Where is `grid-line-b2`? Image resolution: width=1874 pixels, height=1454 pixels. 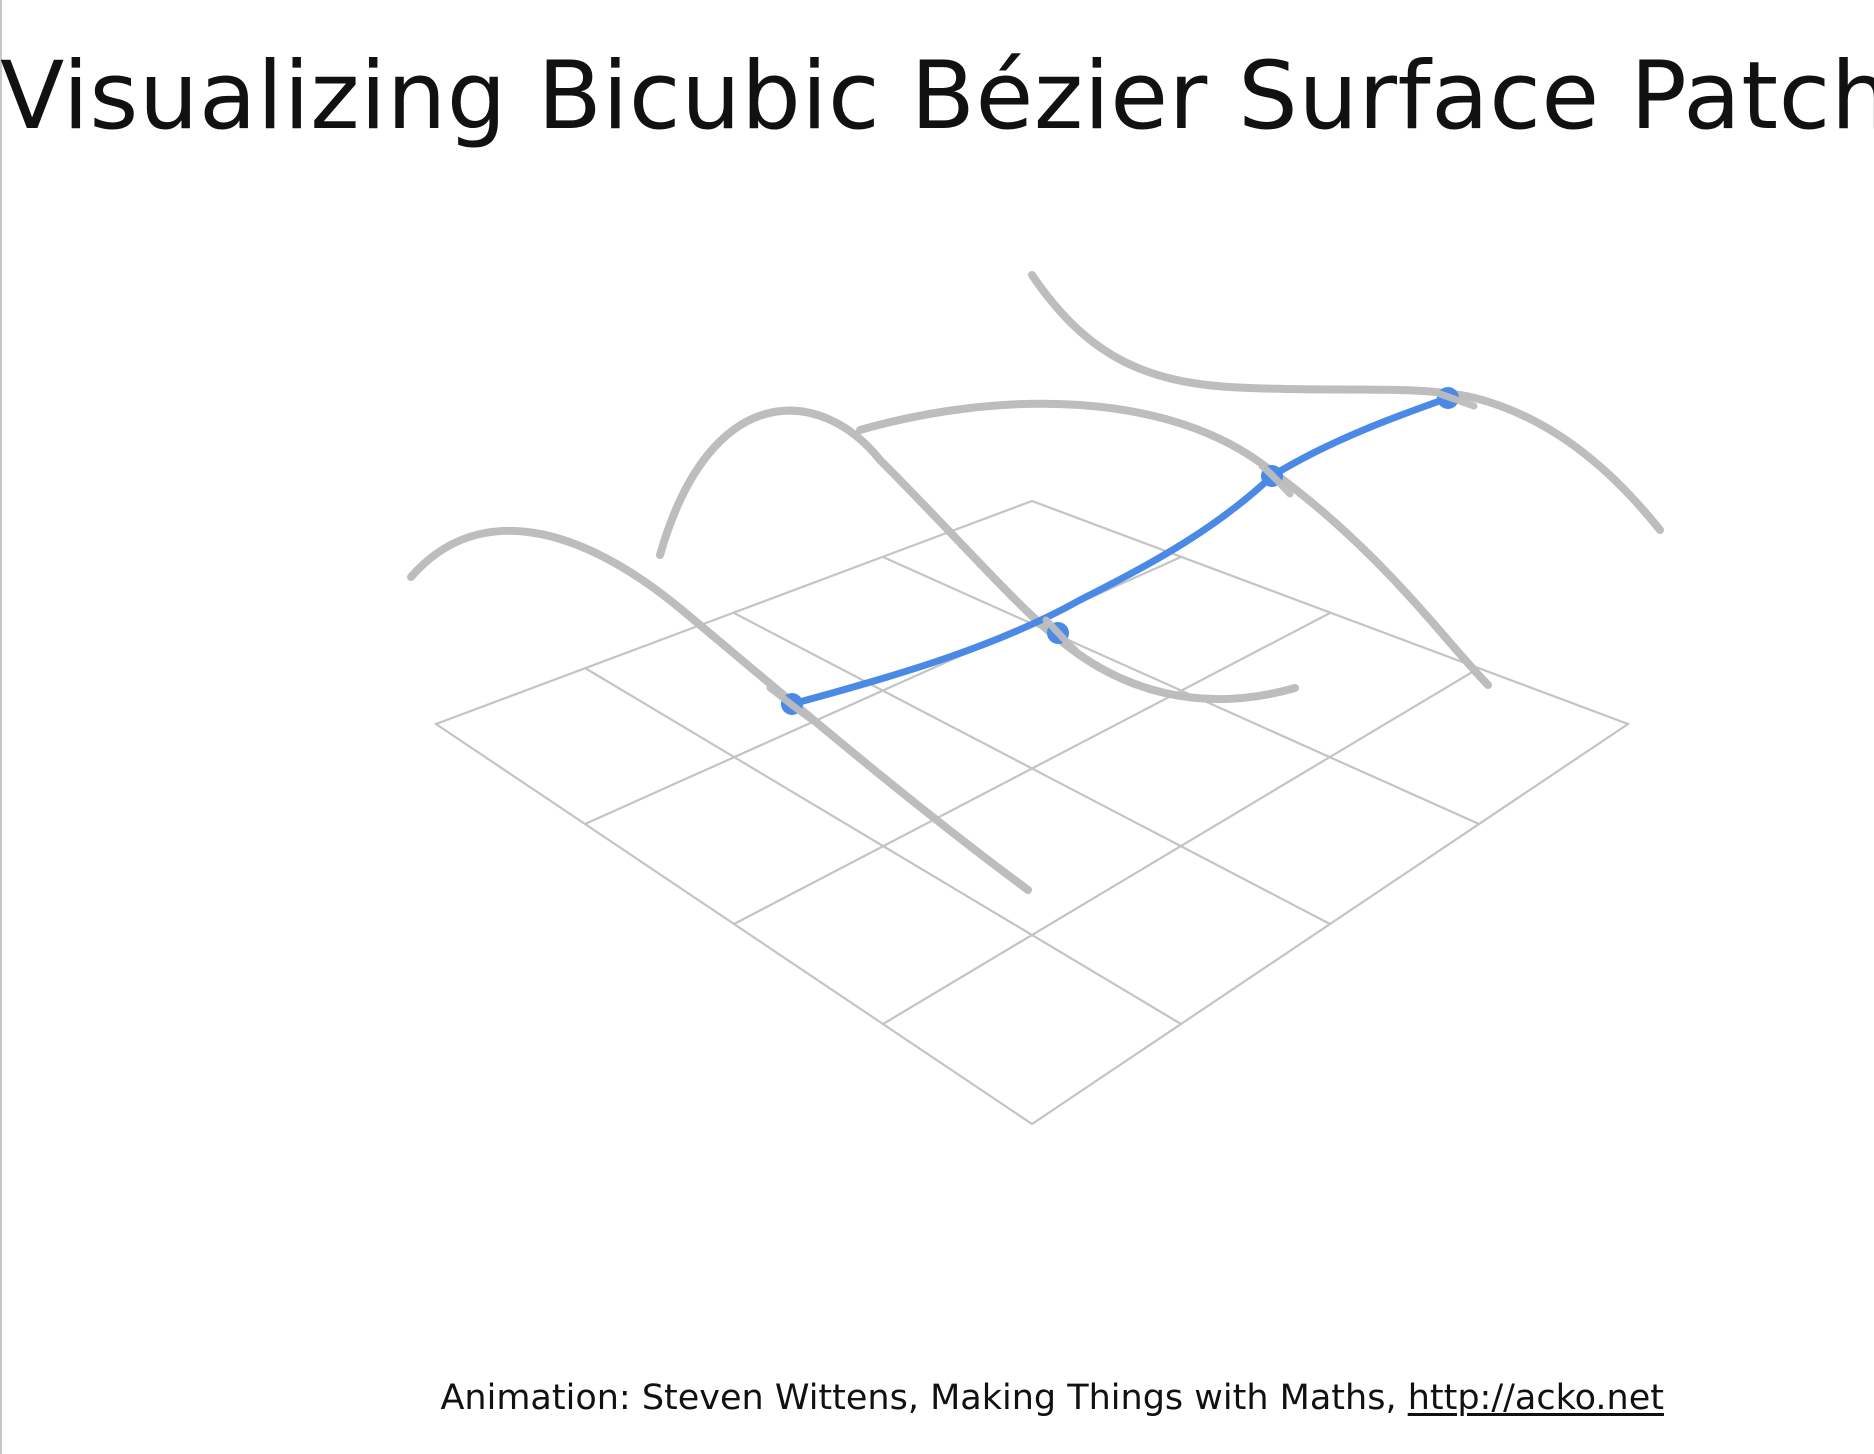
grid-line-b2 is located at coordinates (1032, 768).